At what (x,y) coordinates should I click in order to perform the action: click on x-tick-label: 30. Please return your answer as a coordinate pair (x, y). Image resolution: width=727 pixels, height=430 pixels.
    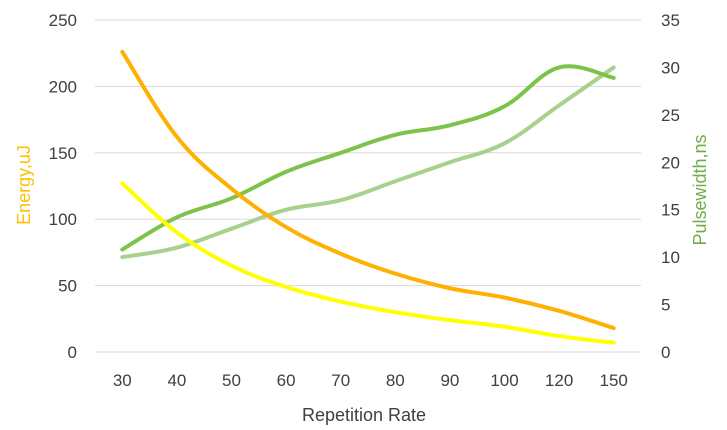
    Looking at the image, I should click on (122, 380).